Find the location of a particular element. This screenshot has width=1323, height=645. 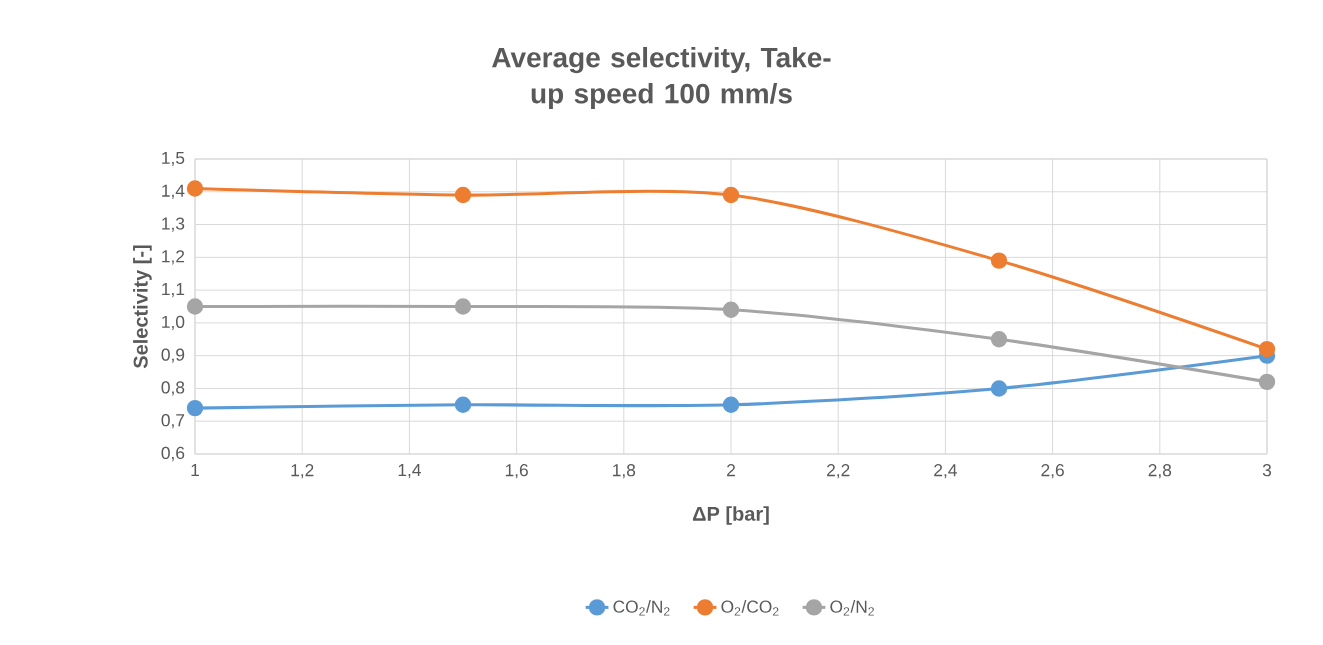

x-tick-label: 1,4 is located at coordinates (409, 471).